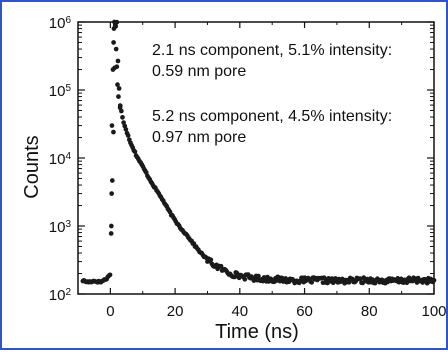  What do you see at coordinates (110, 311) in the screenshot?
I see `x-tick-label: 0` at bounding box center [110, 311].